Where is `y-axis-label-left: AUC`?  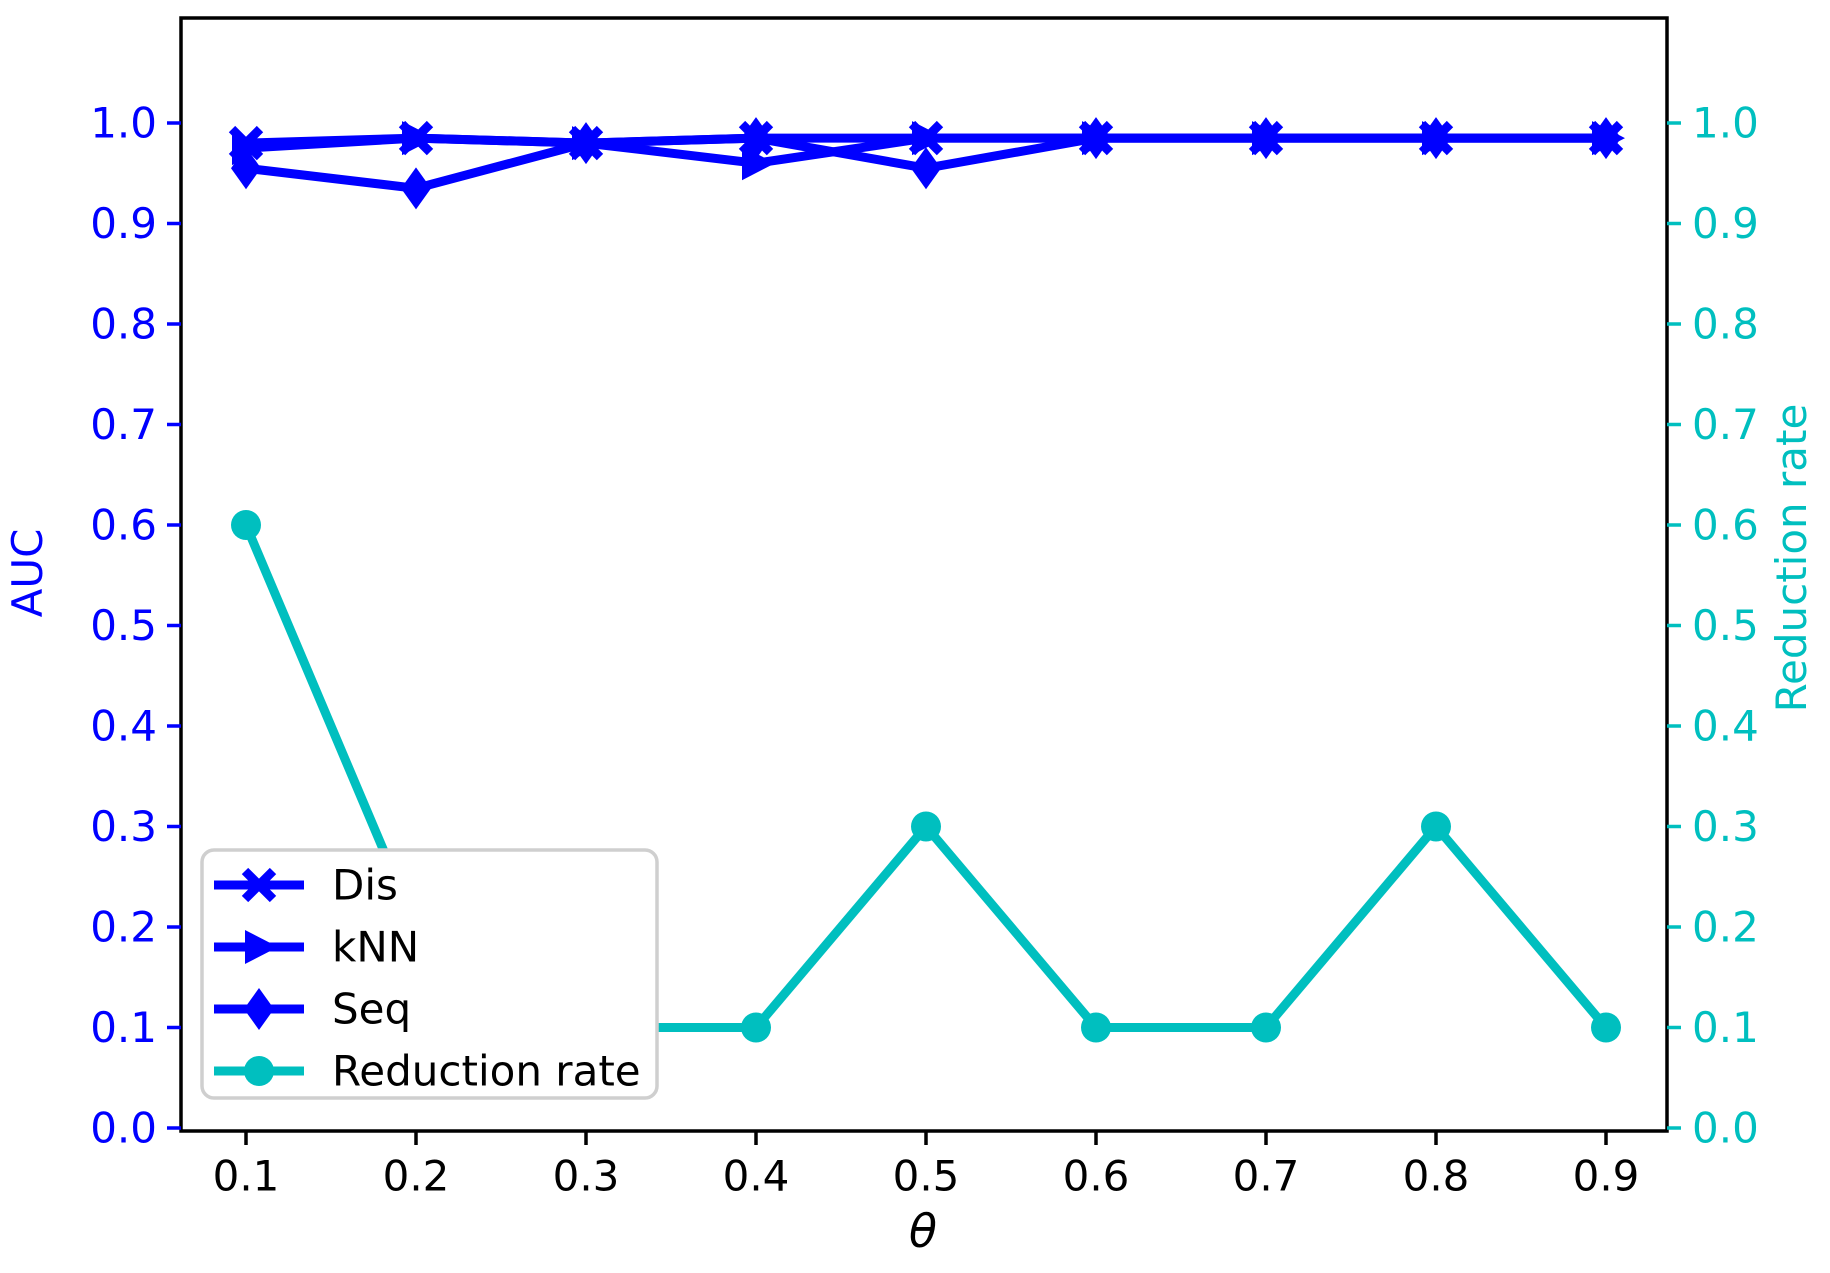 y-axis-label-left: AUC is located at coordinates (27, 573).